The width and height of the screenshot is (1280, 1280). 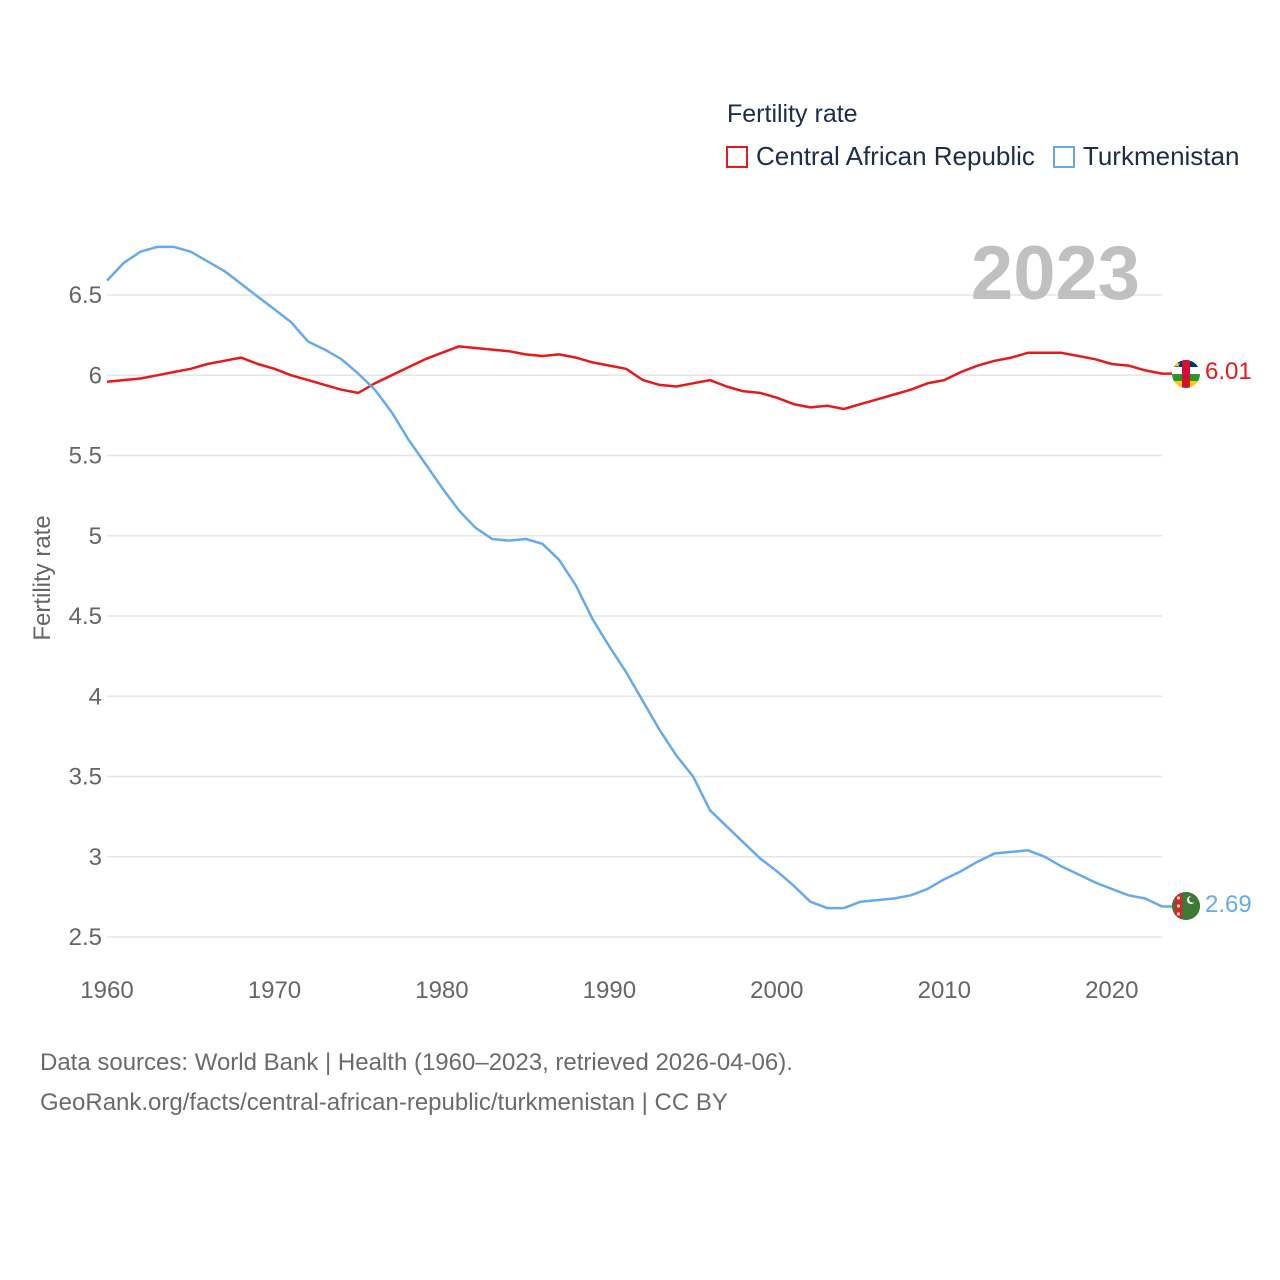 I want to click on x-tick-label: 2000, so click(x=776, y=990).